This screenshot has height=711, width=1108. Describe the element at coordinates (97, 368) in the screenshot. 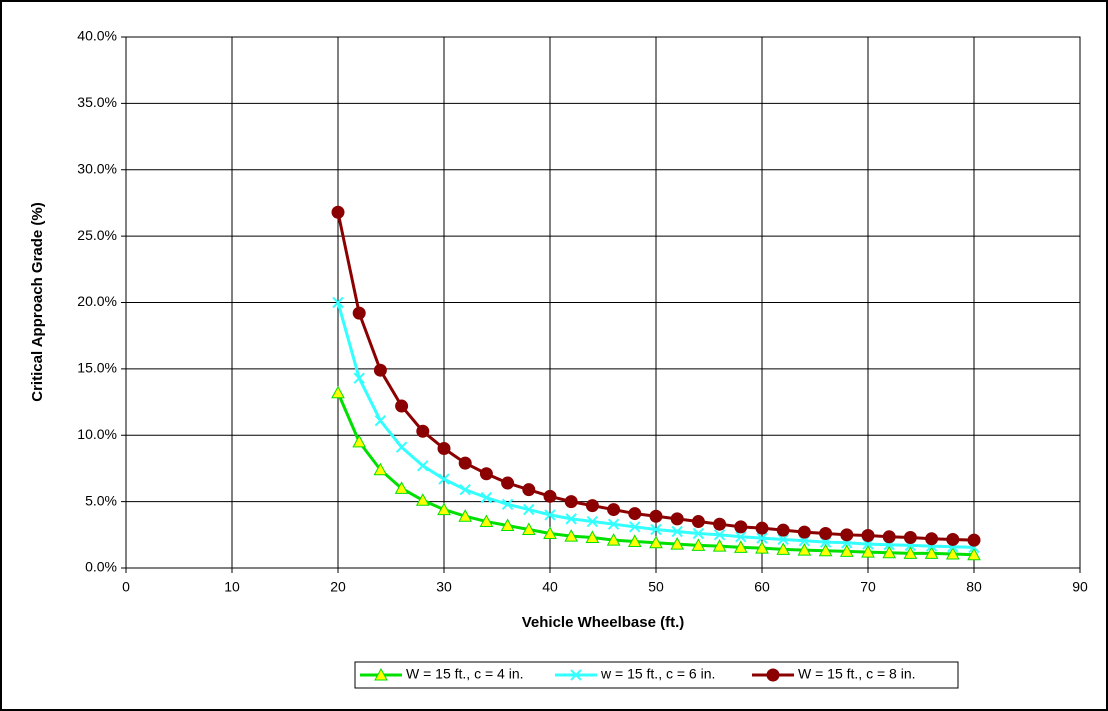

I see `y-tick-label: 15.0%` at that location.